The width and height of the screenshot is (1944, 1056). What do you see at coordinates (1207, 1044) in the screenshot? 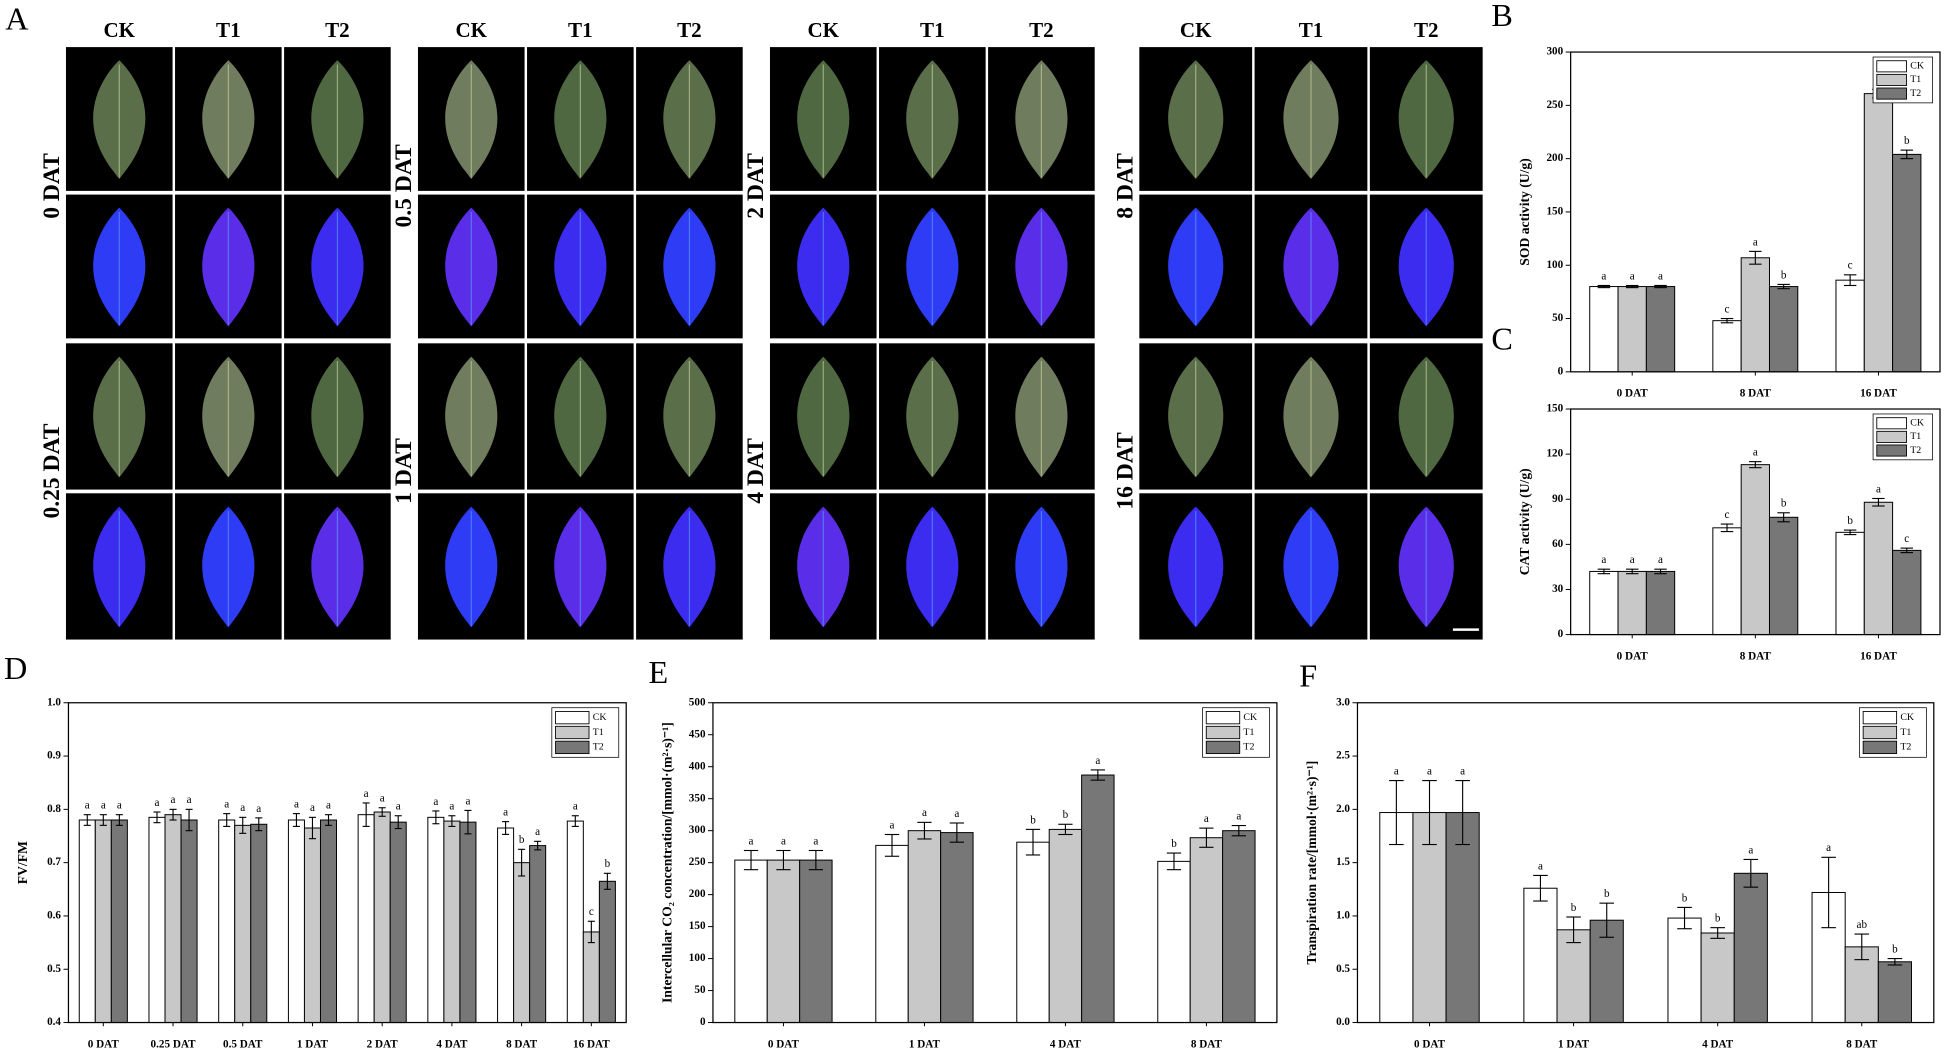
I see `x-tick-label: 8 DAT` at bounding box center [1207, 1044].